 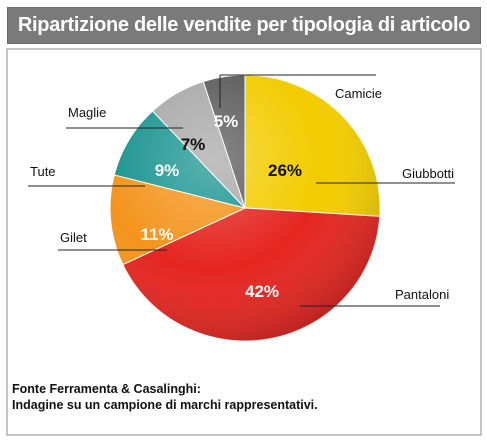 What do you see at coordinates (156, 234) in the screenshot?
I see `value-label-gilet: 11%` at bounding box center [156, 234].